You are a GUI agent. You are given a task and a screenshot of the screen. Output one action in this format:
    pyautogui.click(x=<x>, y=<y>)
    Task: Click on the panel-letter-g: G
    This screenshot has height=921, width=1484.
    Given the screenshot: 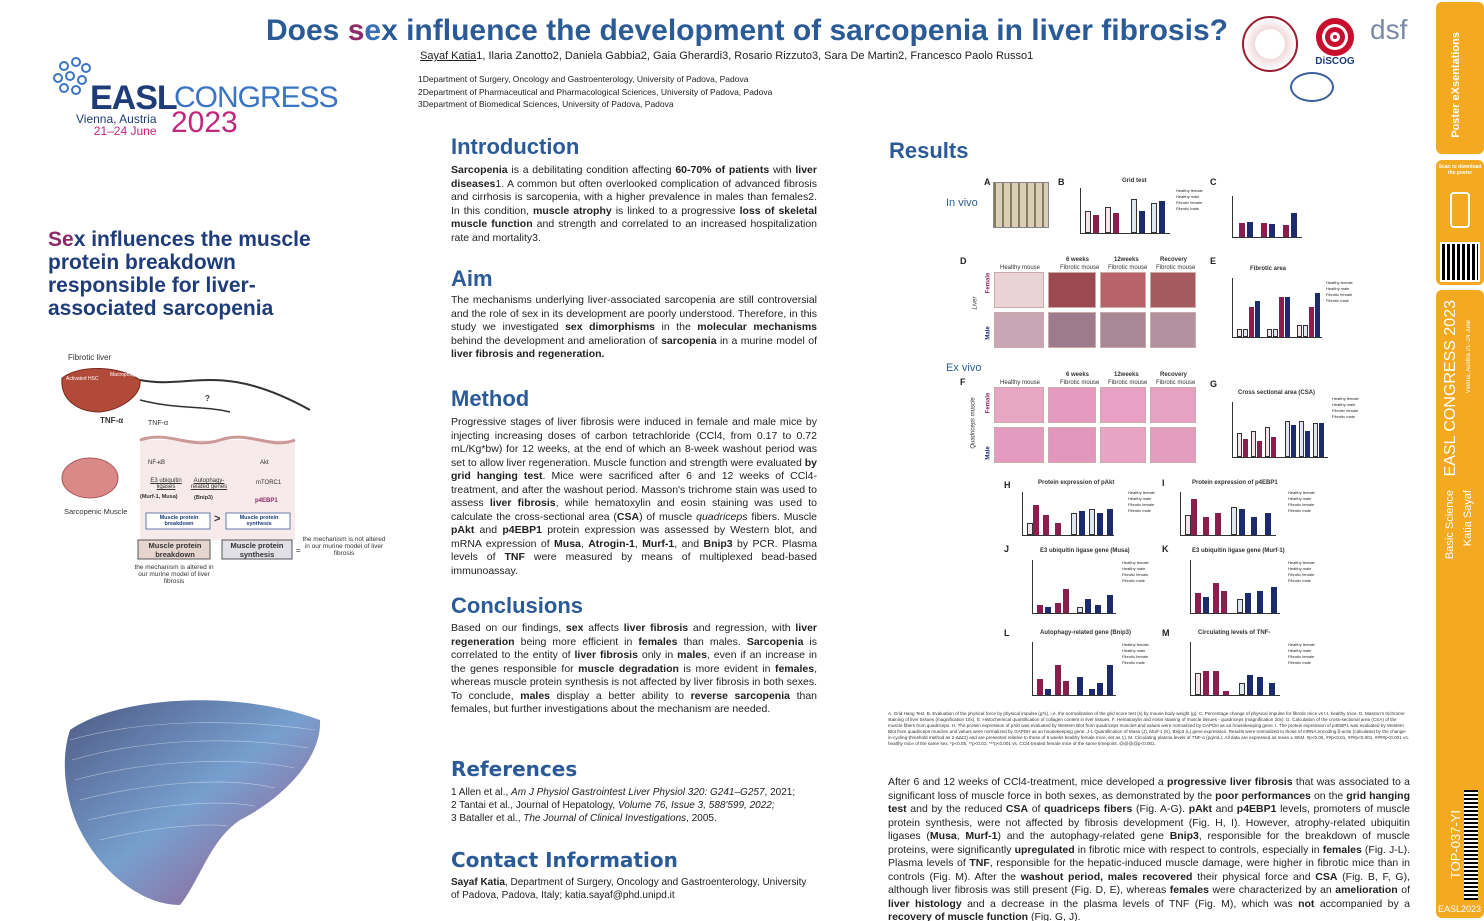 What is the action you would take?
    pyautogui.click(x=1214, y=384)
    